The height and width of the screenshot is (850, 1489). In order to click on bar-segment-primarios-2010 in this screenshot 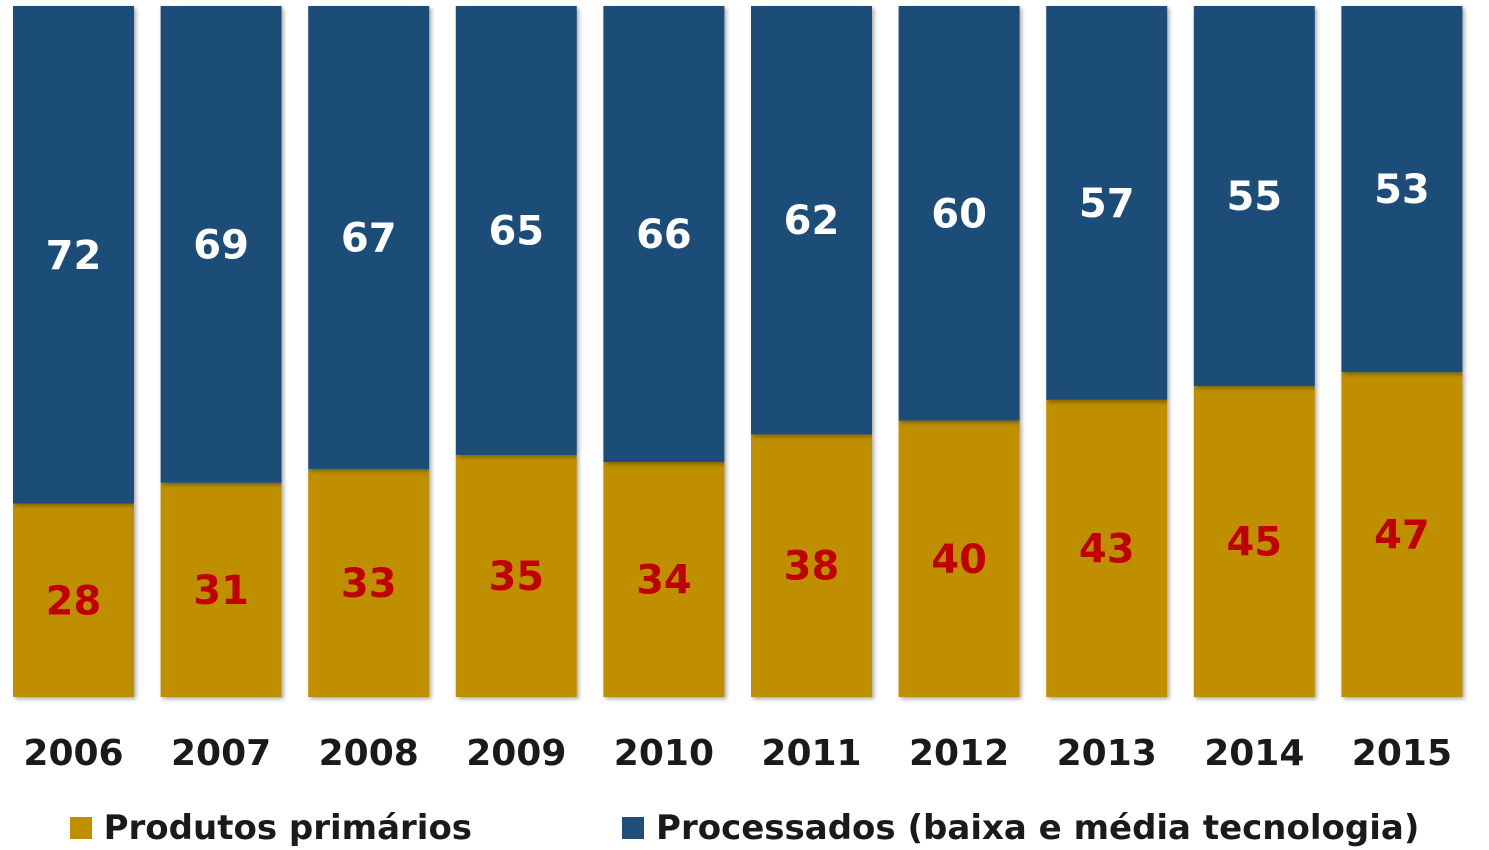, I will do `click(664, 579)`.